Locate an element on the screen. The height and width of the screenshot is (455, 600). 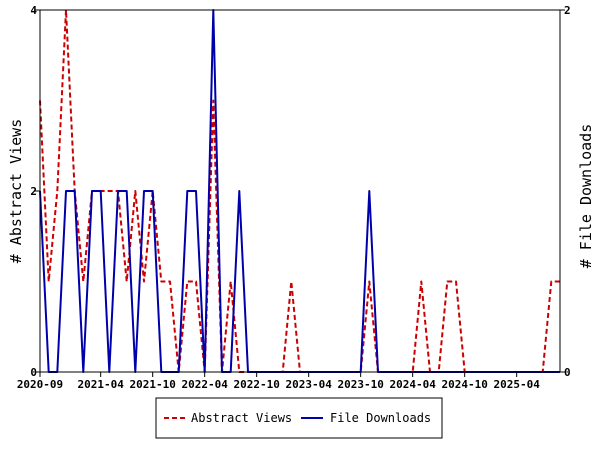
y-axis-right-title: # File Downloads is located at coordinates (586, 196).